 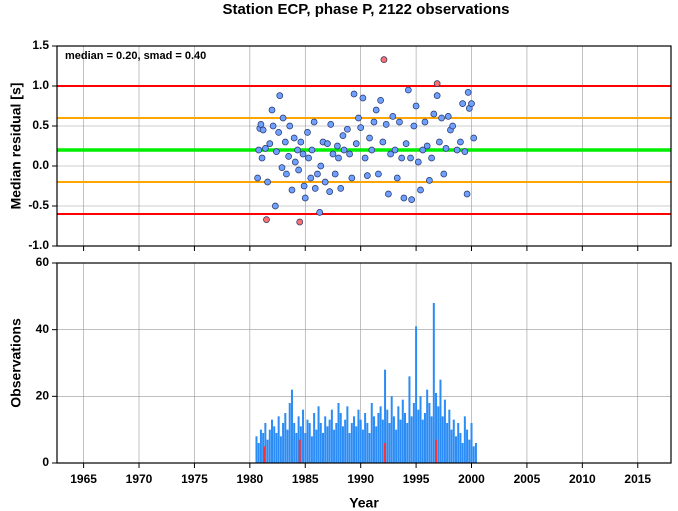 What do you see at coordinates (16, 363) in the screenshot?
I see `y-axis-label: Observations` at bounding box center [16, 363].